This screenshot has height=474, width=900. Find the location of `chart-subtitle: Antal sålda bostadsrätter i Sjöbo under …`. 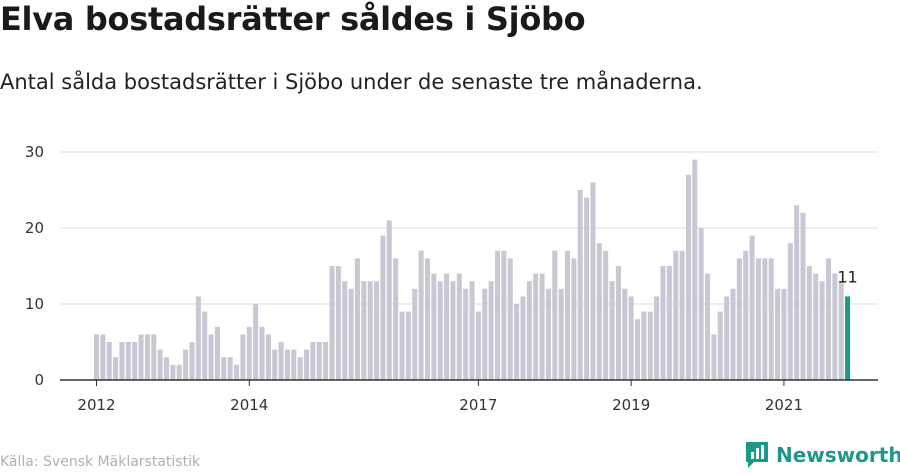

chart-subtitle: Antal sålda bostadsrätter i Sjöbo under … is located at coordinates (351, 82).